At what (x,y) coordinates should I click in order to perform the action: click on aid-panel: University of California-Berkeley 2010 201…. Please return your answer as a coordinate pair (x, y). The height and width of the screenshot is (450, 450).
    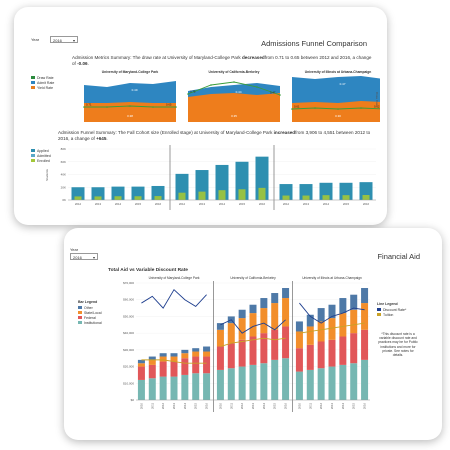
    Looking at the image, I should click on (251, 344).